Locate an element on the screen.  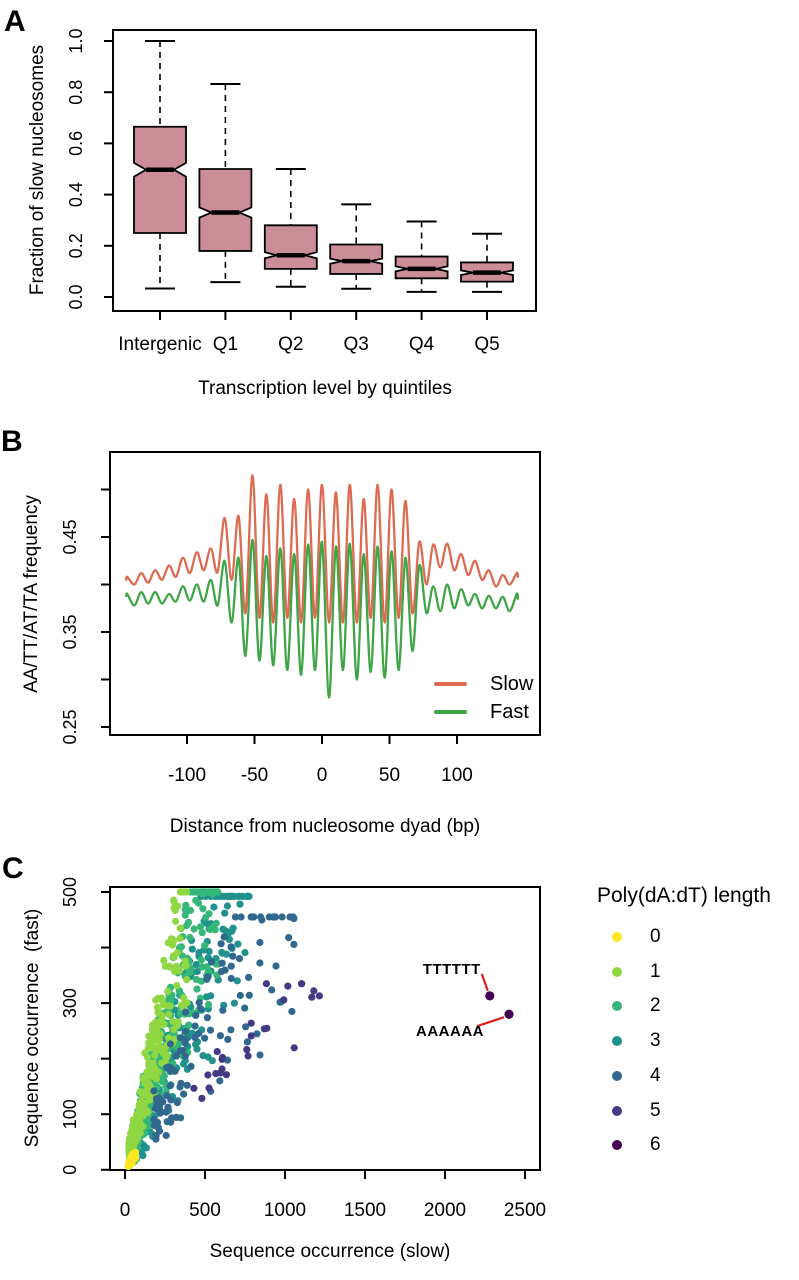
legend-row-slow: Slow is located at coordinates (483, 684).